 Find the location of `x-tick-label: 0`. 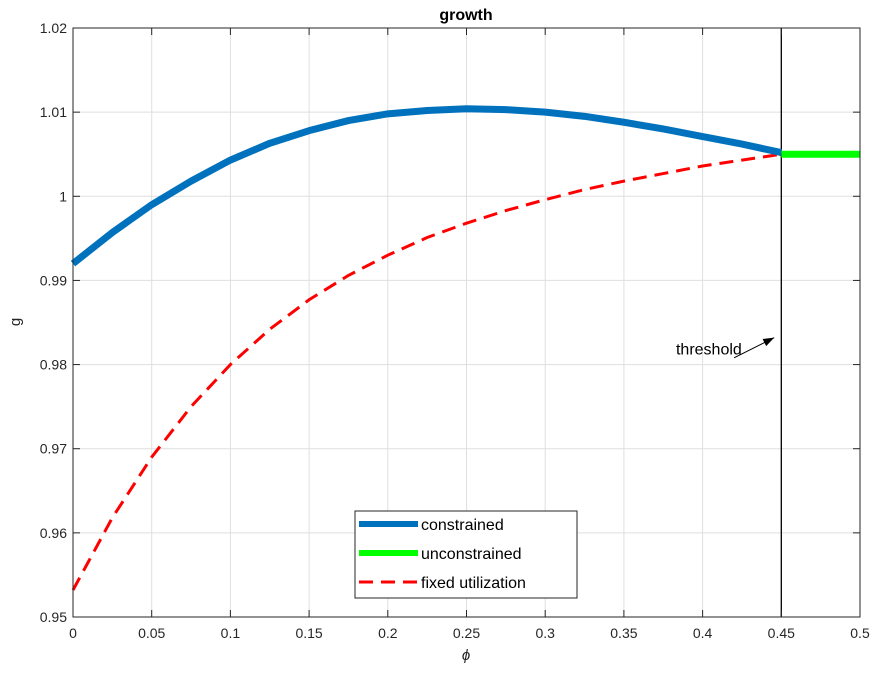

x-tick-label: 0 is located at coordinates (73, 633).